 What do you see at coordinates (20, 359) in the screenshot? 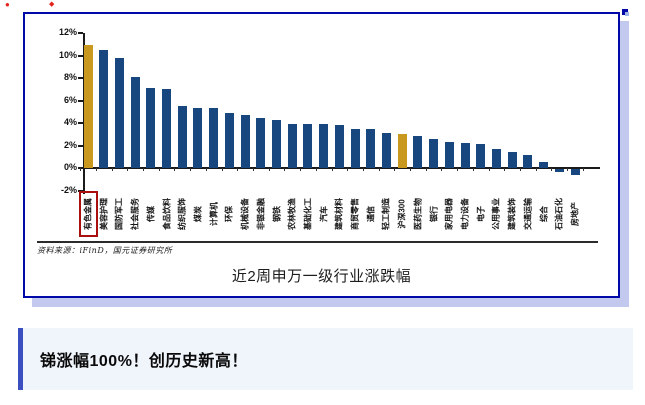
I see `banner-accent-bar` at bounding box center [20, 359].